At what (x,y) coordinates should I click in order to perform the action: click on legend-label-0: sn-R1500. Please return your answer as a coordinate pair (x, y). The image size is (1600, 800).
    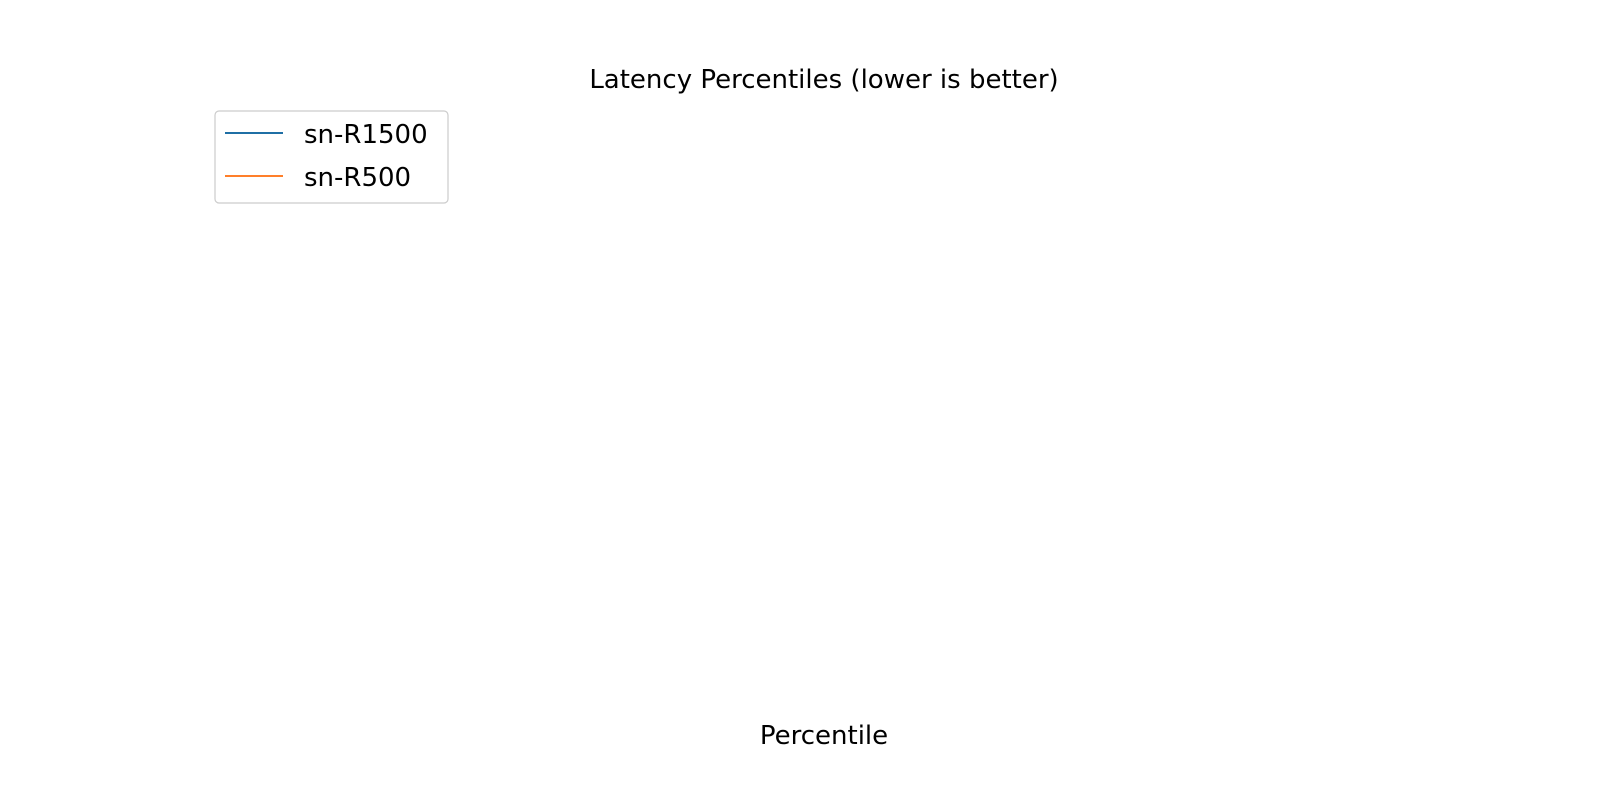
    Looking at the image, I should click on (366, 135).